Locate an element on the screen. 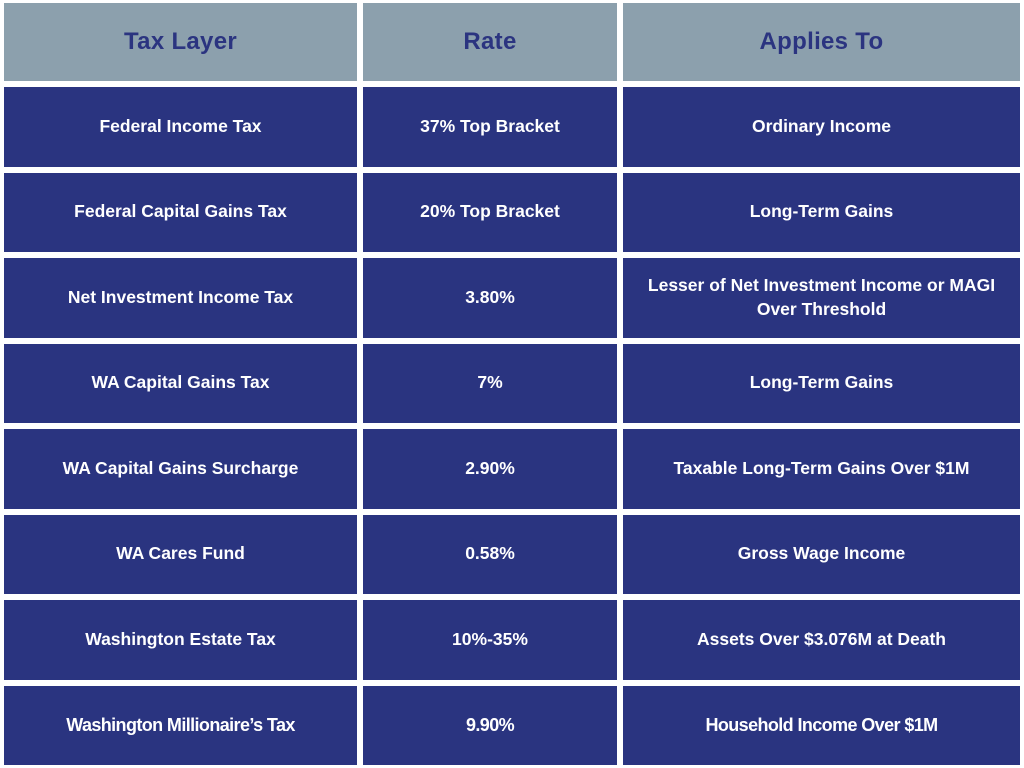 This screenshot has width=1024, height=768. cell-rate: 2.90% is located at coordinates (490, 469).